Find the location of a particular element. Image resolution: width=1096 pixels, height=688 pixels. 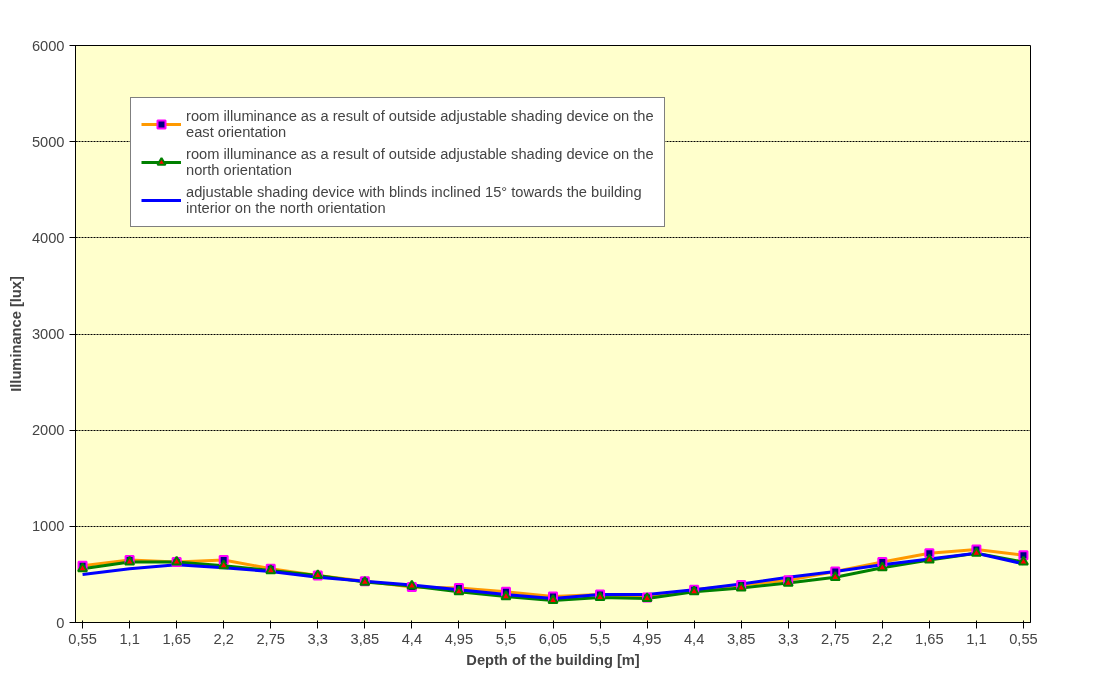

y-tick-label: 3000 is located at coordinates (48, 334).